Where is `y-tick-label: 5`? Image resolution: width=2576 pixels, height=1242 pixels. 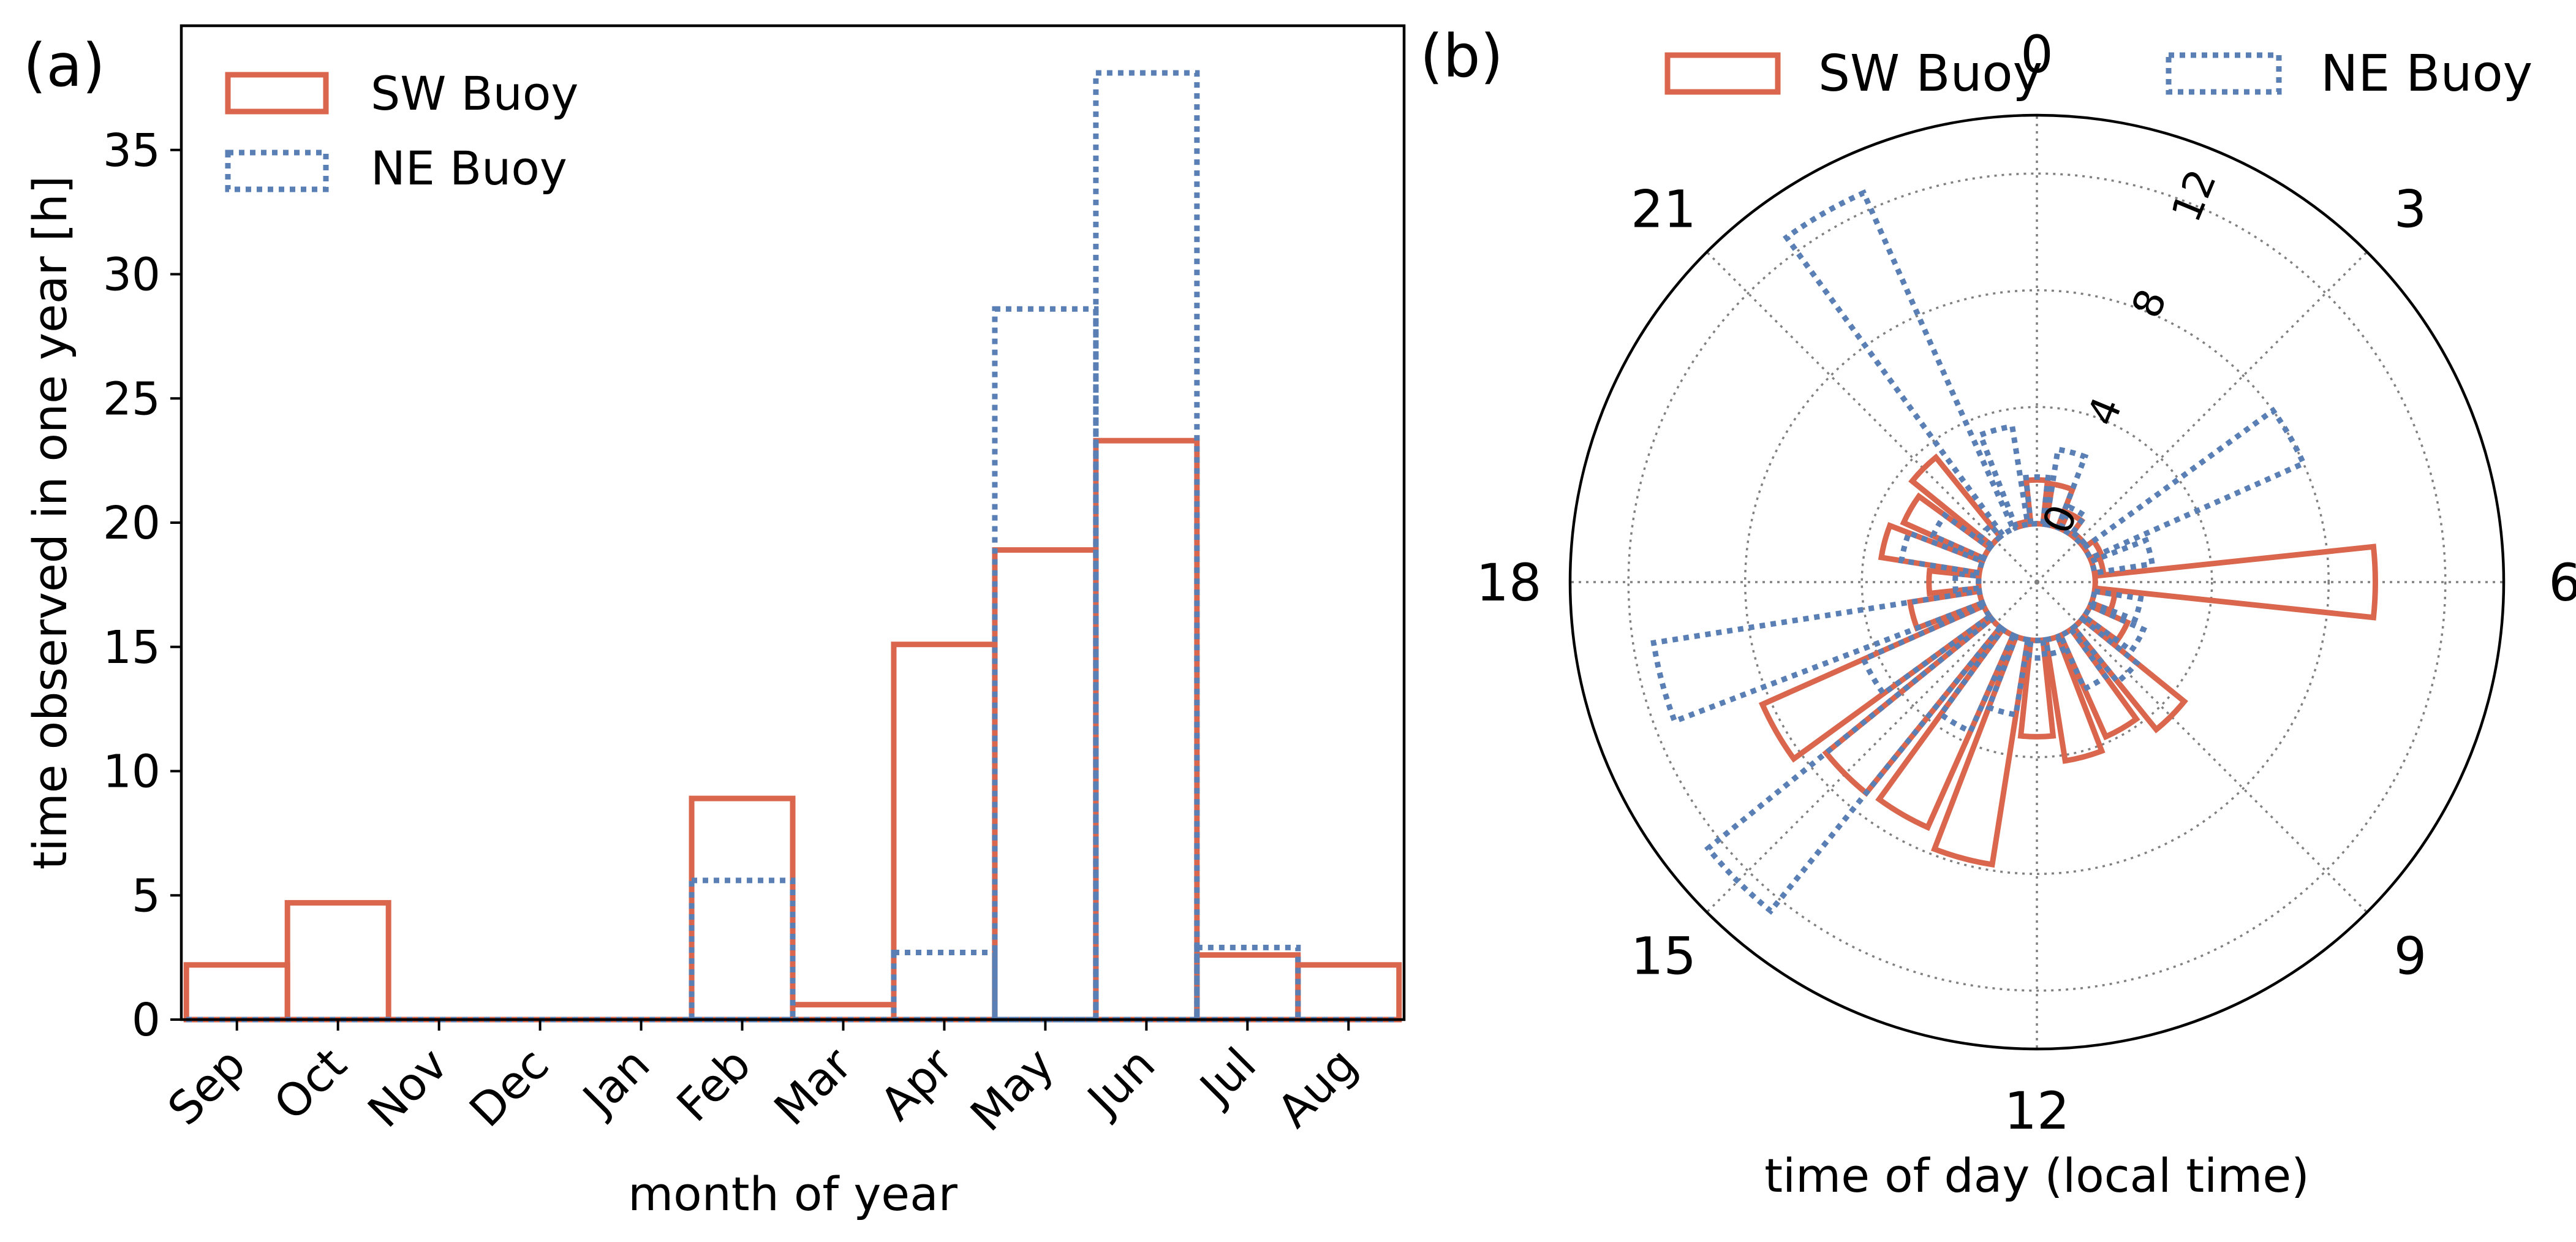
y-tick-label: 5 is located at coordinates (146, 895).